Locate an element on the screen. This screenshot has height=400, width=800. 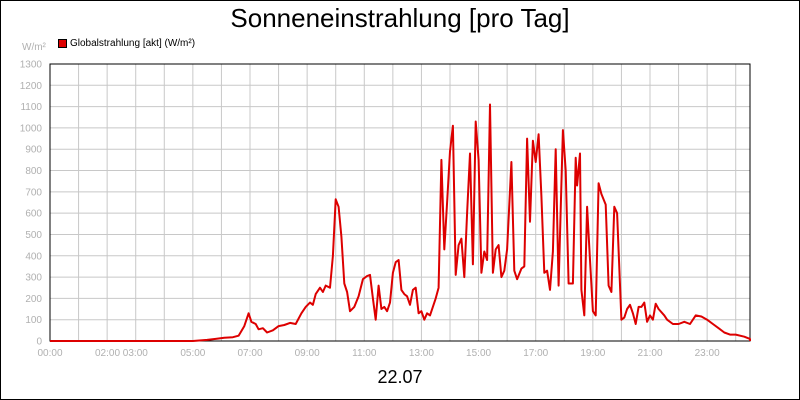
x-tick-label: 11:00 is located at coordinates (364, 353).